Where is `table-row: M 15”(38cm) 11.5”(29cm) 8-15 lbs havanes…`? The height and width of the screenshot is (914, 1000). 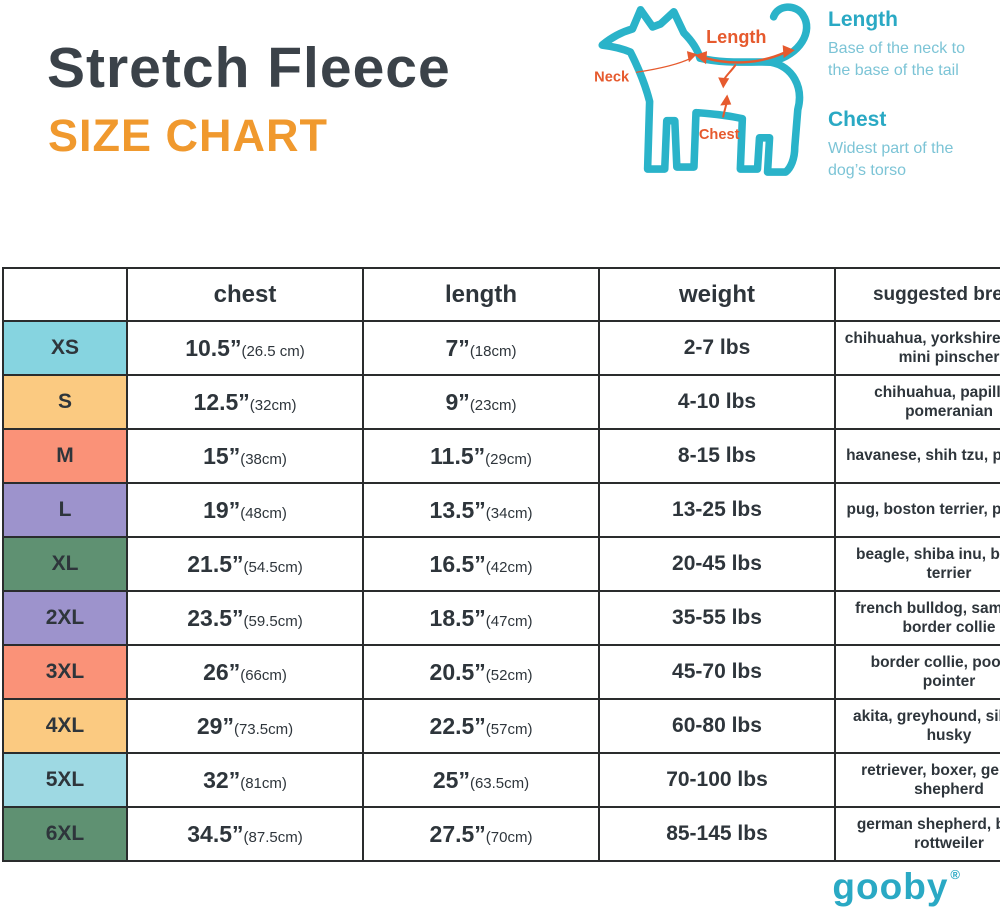
table-row: M 15”(38cm) 11.5”(29cm) 8-15 lbs havanes… is located at coordinates (501, 456).